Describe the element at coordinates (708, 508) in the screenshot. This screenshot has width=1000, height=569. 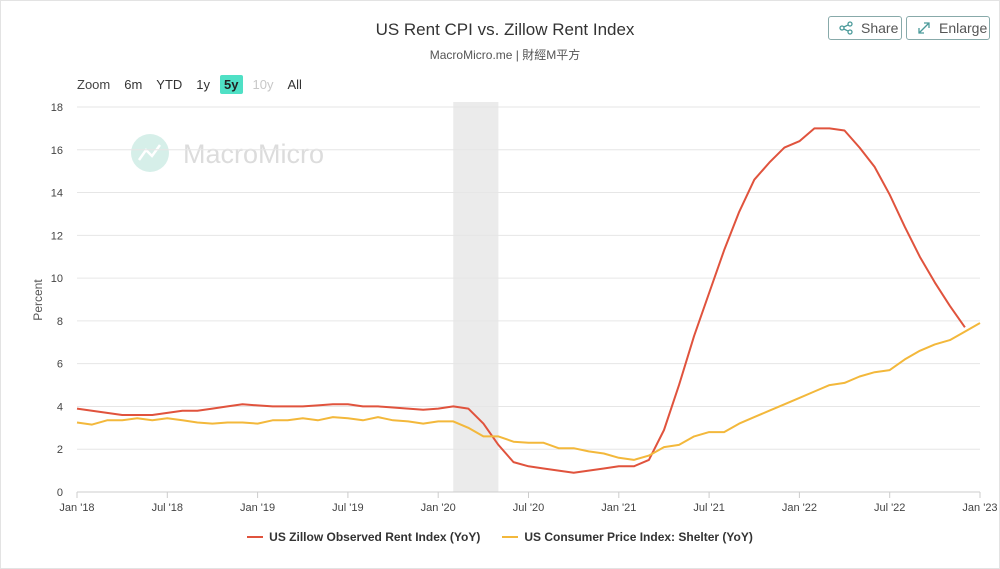
I see `x-tick-label: Jul '21` at that location.